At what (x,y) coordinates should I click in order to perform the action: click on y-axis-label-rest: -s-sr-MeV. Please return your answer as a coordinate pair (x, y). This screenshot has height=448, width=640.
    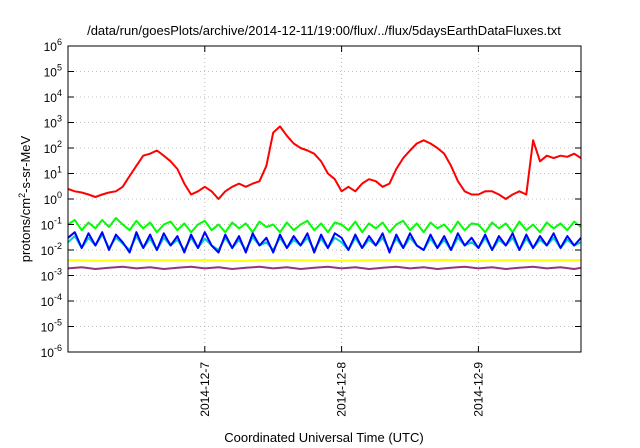
    Looking at the image, I should click on (25, 163).